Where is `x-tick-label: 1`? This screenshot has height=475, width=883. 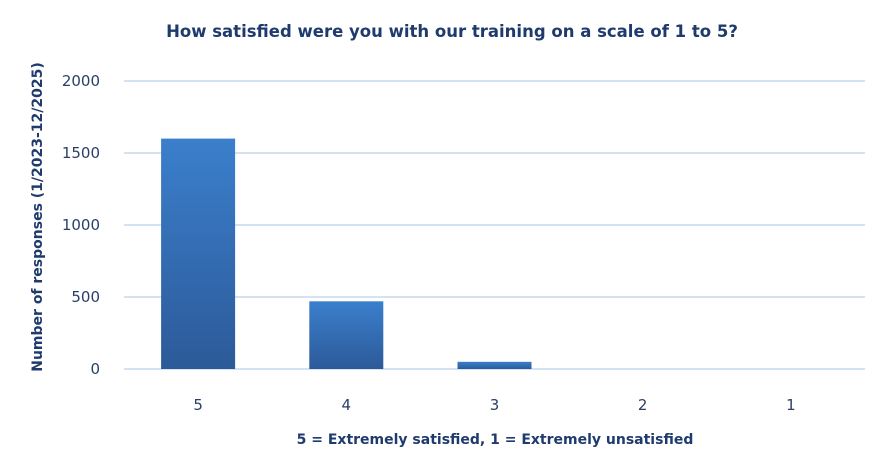
x-tick-label: 1 is located at coordinates (791, 405).